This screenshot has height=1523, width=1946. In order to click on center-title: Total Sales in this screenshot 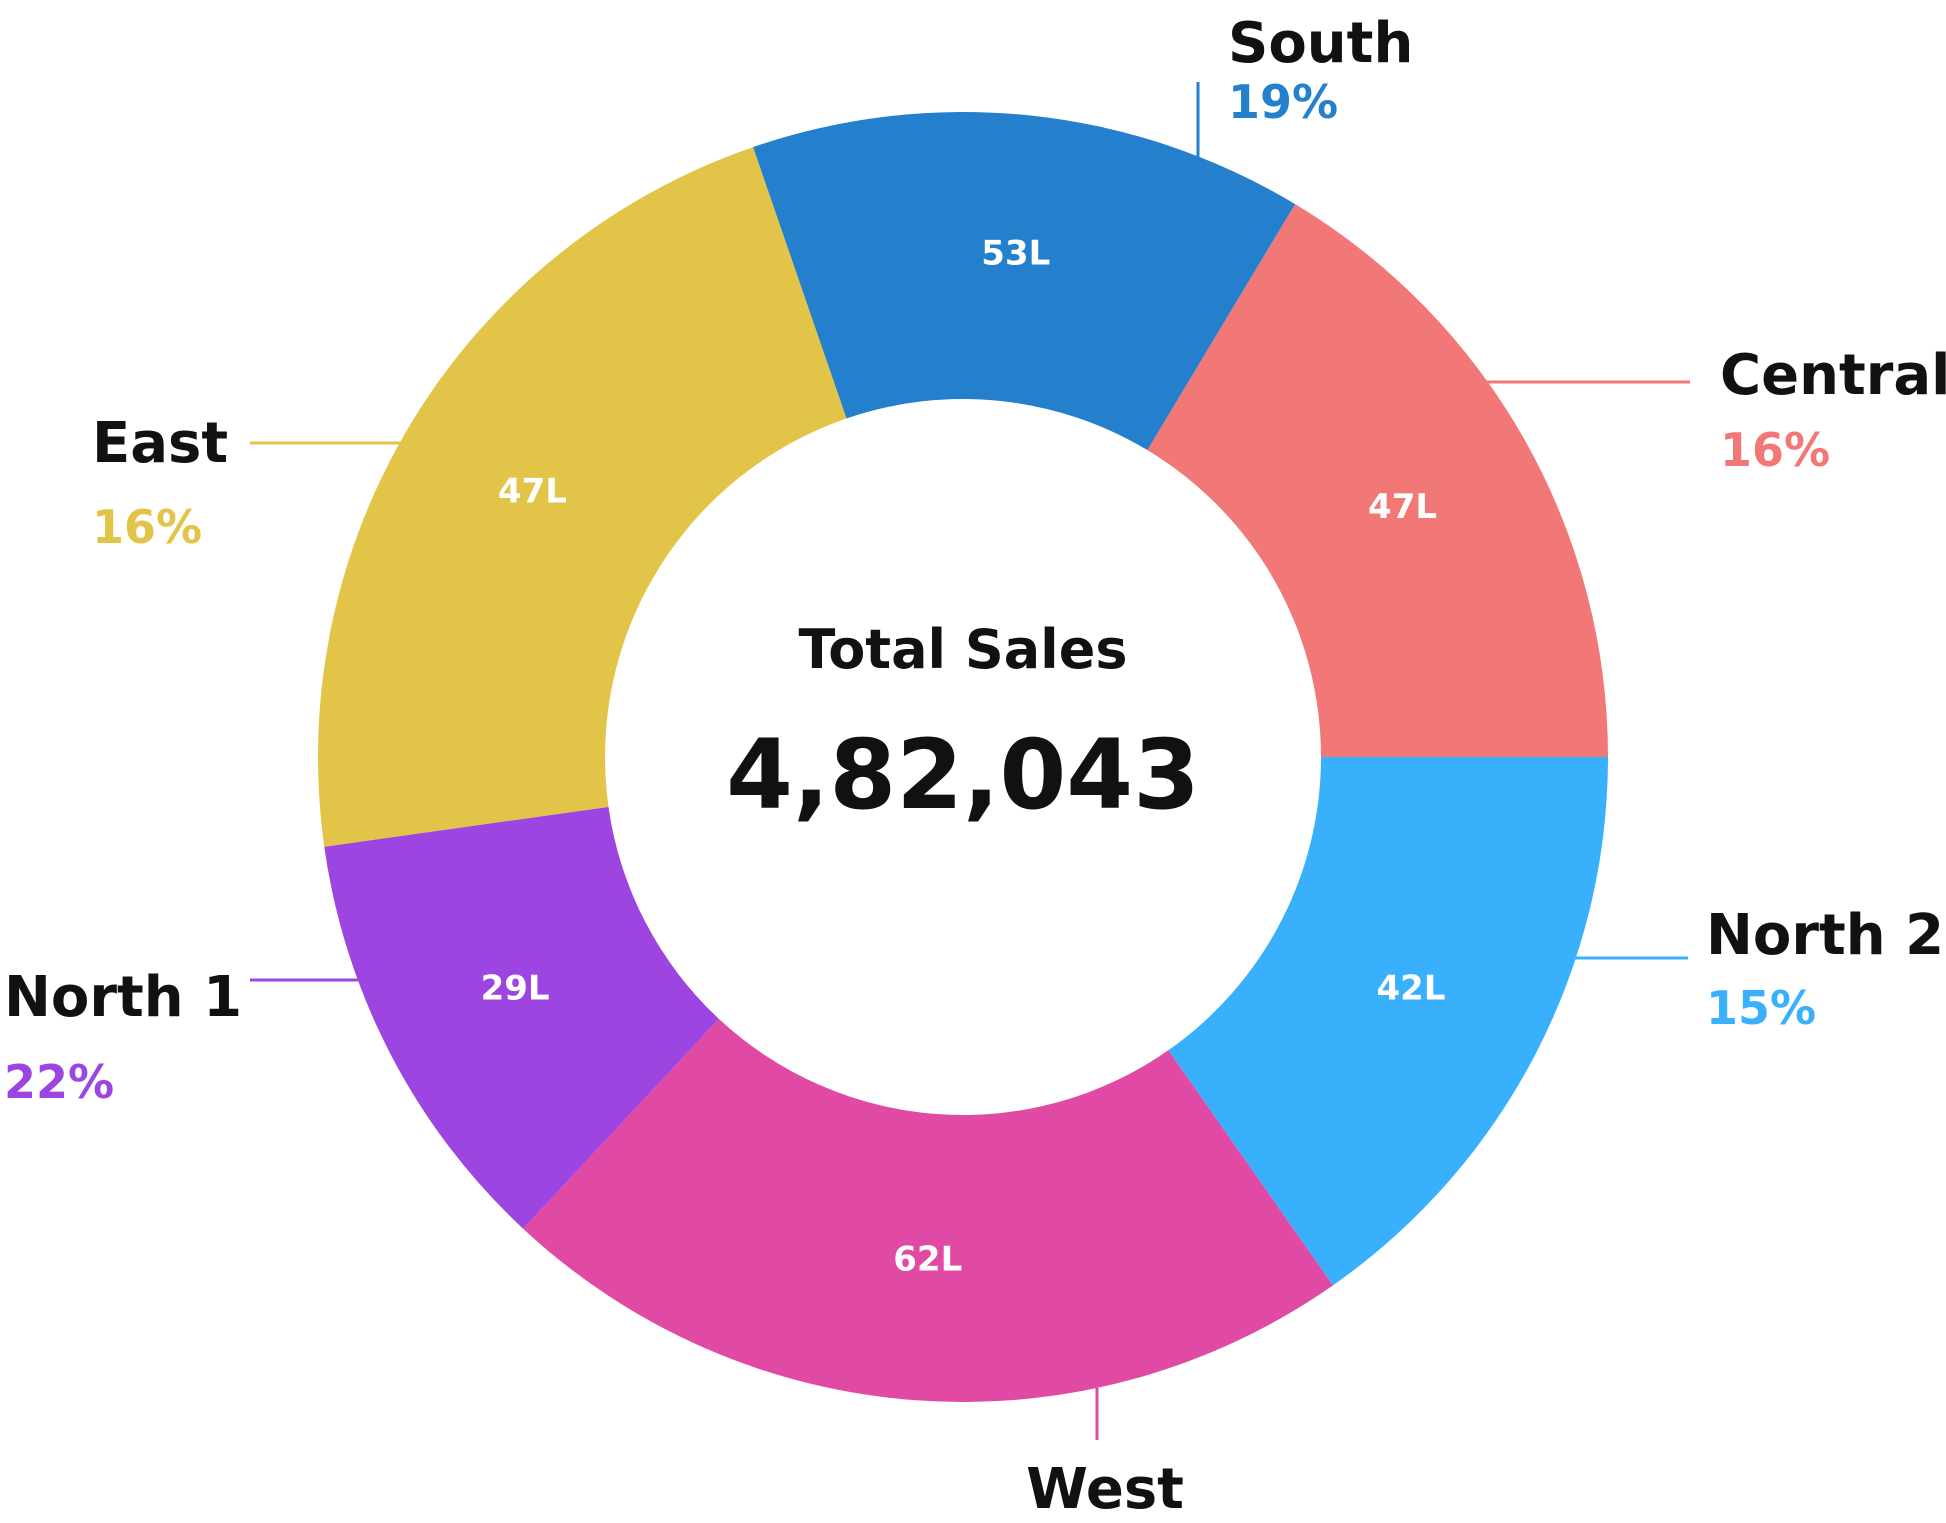, I will do `click(963, 649)`.